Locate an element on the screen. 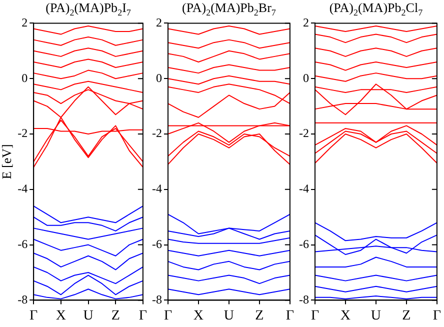 The image size is (444, 327). chart-title: (PA)$_{2}$(MA)Pb$_{2}$I$_{7}$ is located at coordinates (88, 9).